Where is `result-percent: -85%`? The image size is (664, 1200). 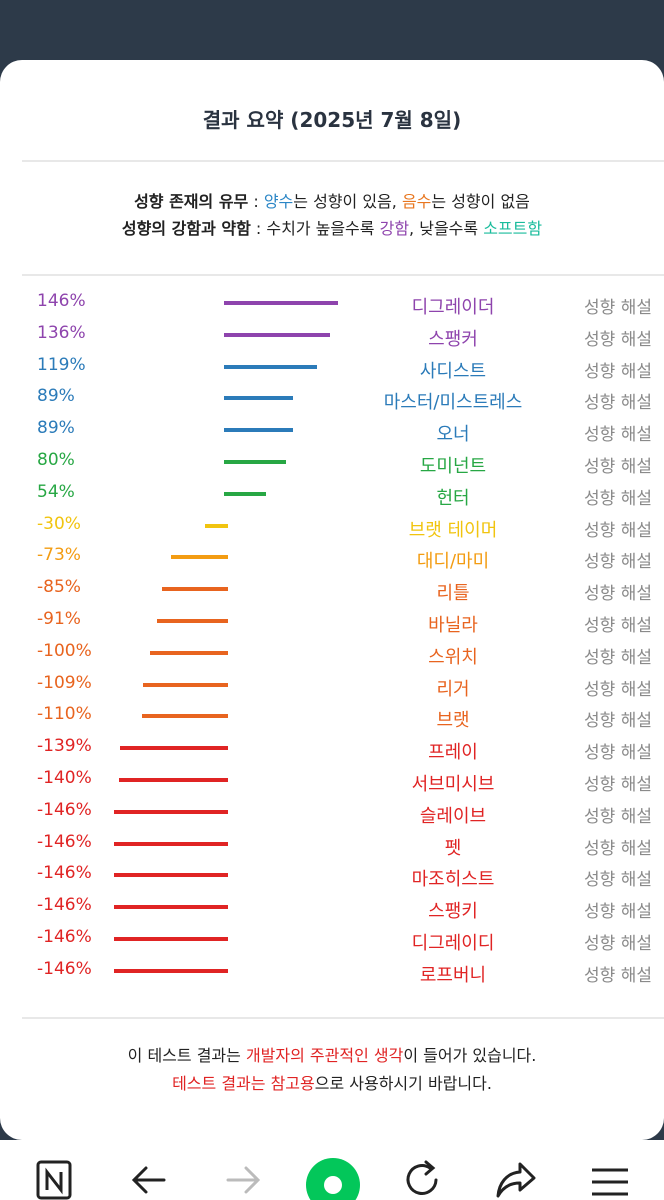 result-percent: -85% is located at coordinates (59, 587).